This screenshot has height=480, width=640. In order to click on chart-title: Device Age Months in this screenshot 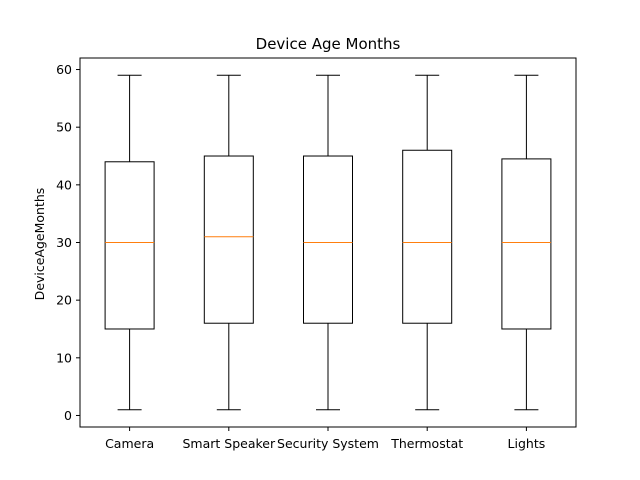, I will do `click(328, 44)`.